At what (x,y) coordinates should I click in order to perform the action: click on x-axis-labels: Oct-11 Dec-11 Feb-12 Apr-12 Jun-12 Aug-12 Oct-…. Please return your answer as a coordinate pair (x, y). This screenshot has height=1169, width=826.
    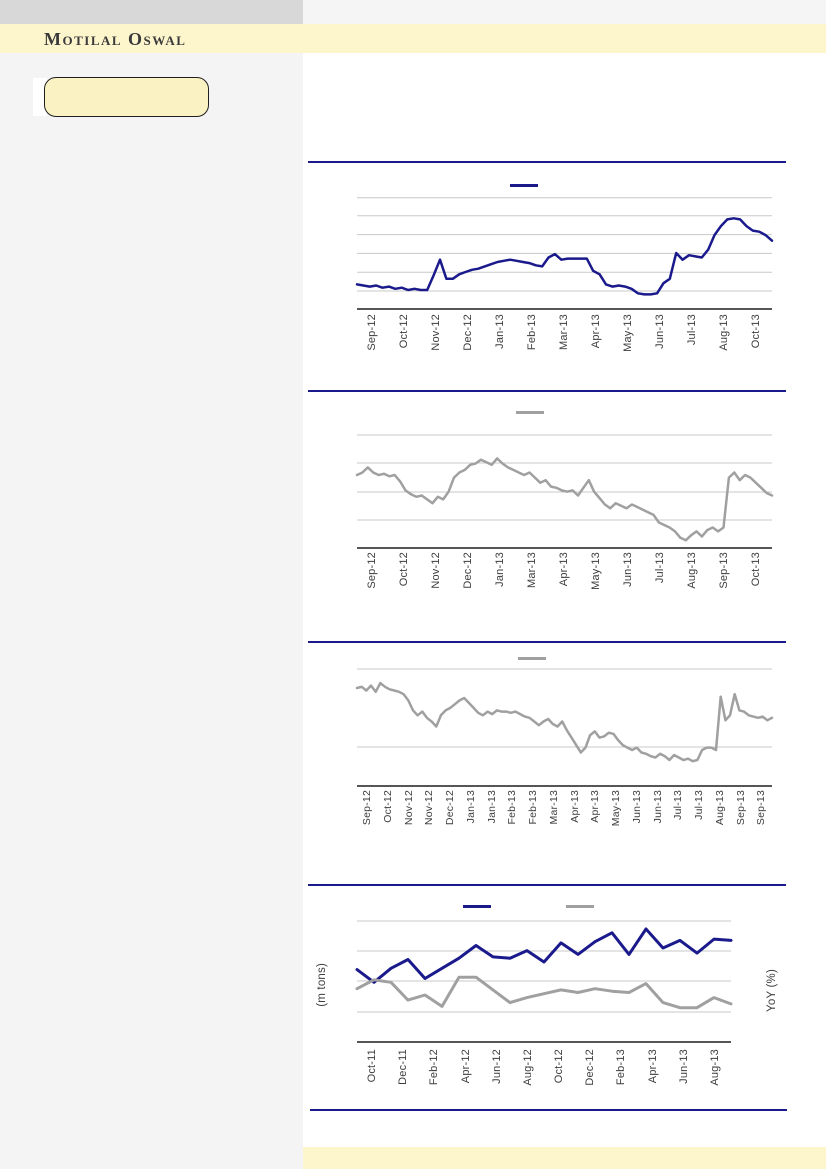
    Looking at the image, I should click on (544, 1079).